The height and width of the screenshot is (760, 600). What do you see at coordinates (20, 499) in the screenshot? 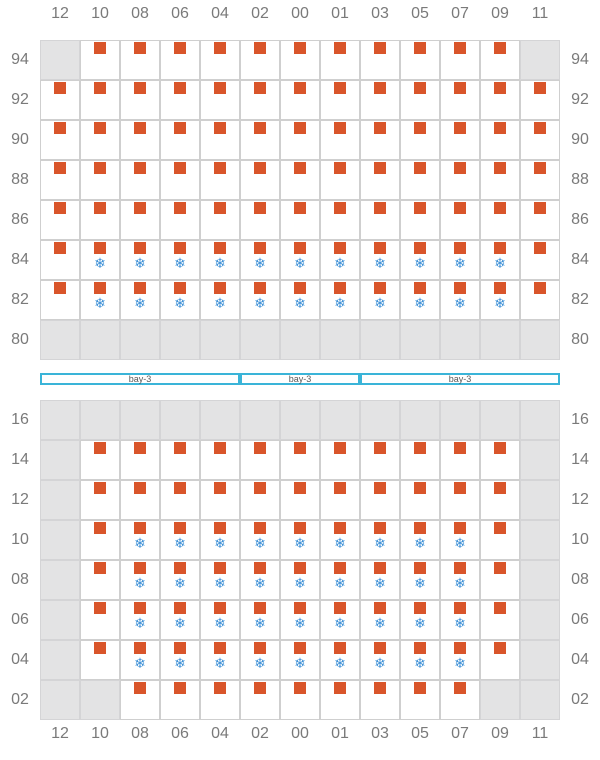
I see `row-label-left: 12` at bounding box center [20, 499].